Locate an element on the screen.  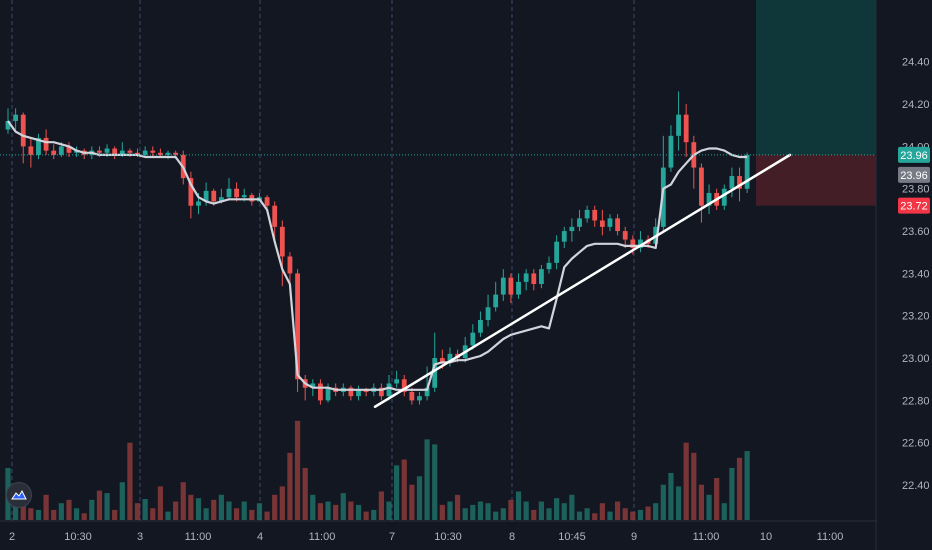
logo-mountain-icon is located at coordinates (19, 494).